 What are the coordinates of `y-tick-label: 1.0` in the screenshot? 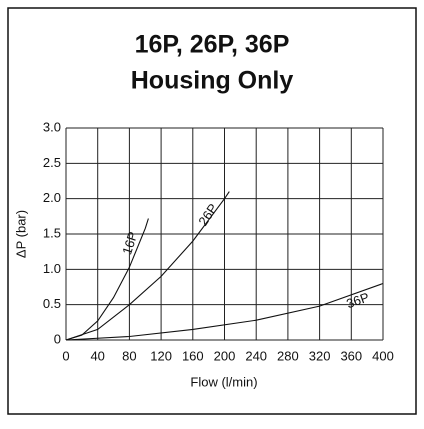 It's located at (52, 268).